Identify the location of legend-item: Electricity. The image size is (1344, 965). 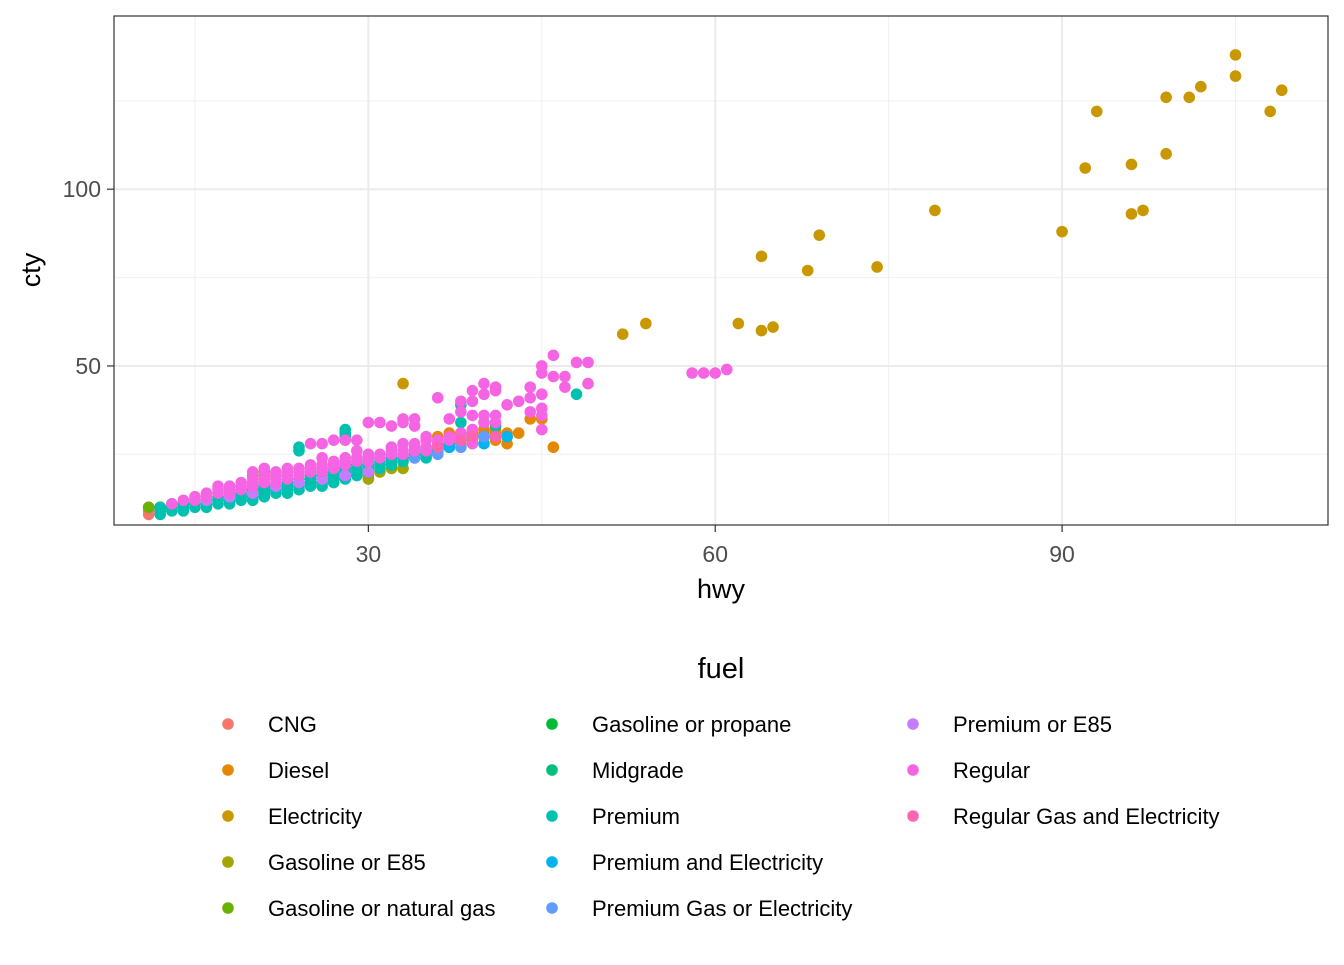
(292, 816).